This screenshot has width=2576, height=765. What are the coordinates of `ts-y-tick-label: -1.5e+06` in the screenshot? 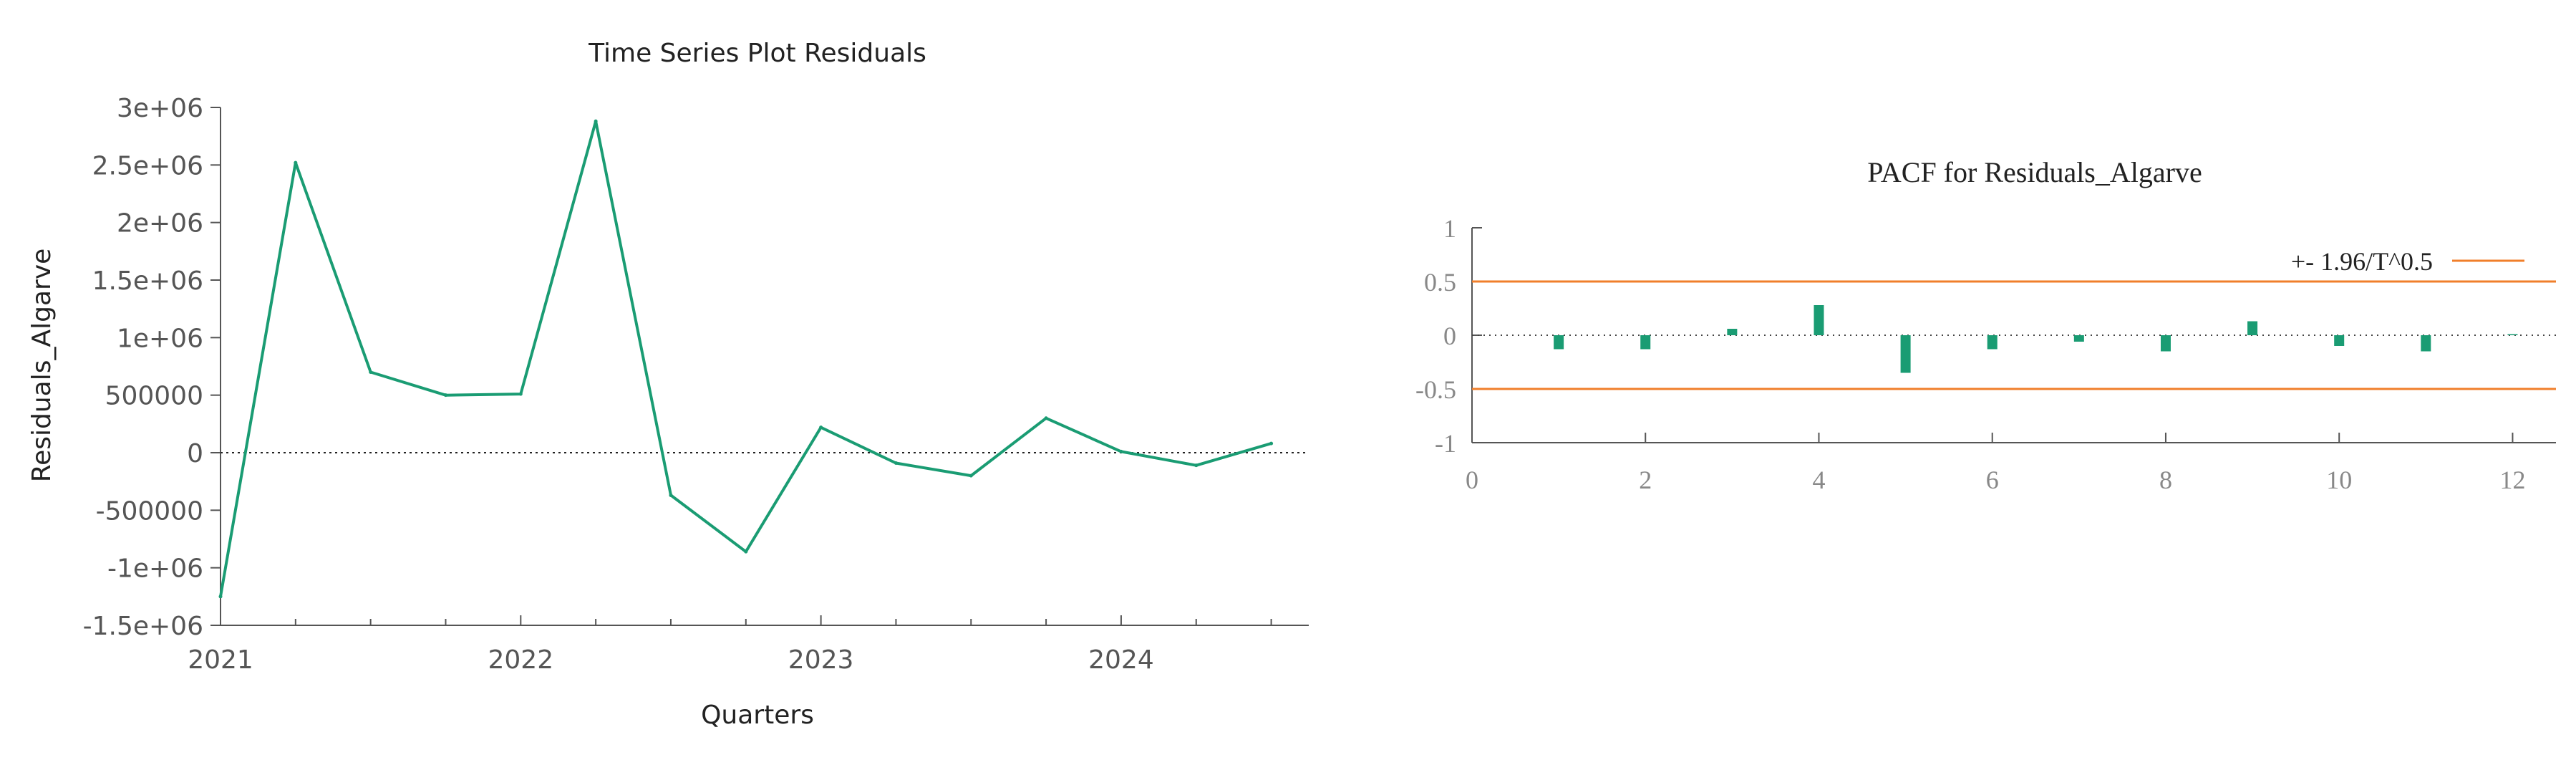 It's located at (143, 626).